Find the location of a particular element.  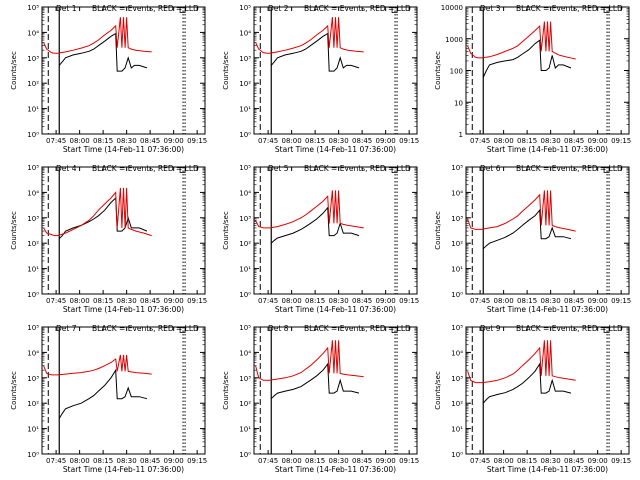

panel-title: Det 2 is located at coordinates (278, 8).